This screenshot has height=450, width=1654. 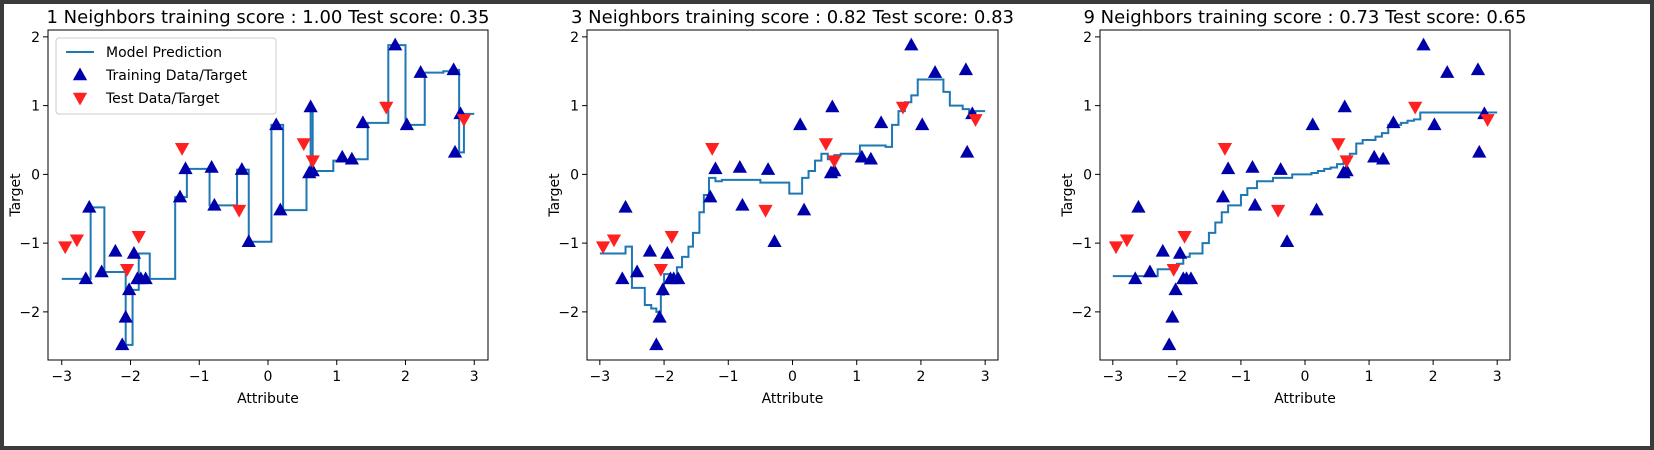 What do you see at coordinates (16, 195) in the screenshot?
I see `y-axis-label: Target` at bounding box center [16, 195].